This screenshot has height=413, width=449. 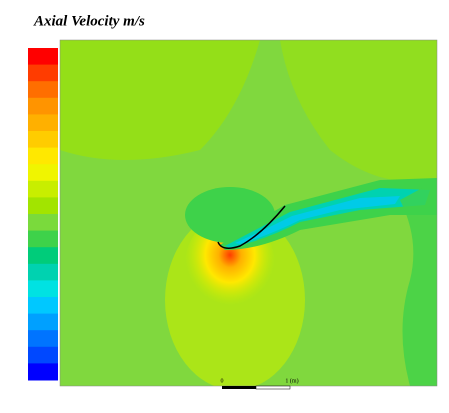 What do you see at coordinates (89, 21) in the screenshot?
I see `title: Axial Velocity m/s` at bounding box center [89, 21].